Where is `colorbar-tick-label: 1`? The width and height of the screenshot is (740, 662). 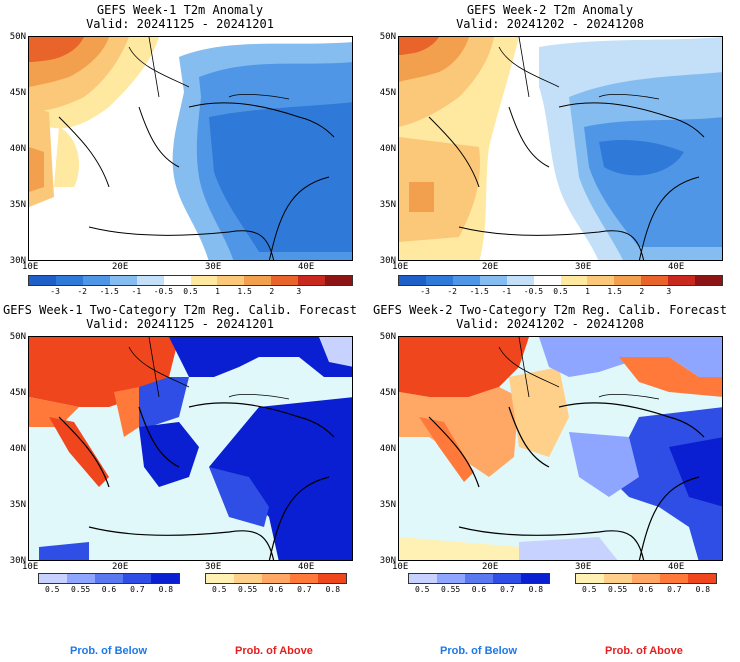 colorbar-tick-label: 1 is located at coordinates (217, 291).